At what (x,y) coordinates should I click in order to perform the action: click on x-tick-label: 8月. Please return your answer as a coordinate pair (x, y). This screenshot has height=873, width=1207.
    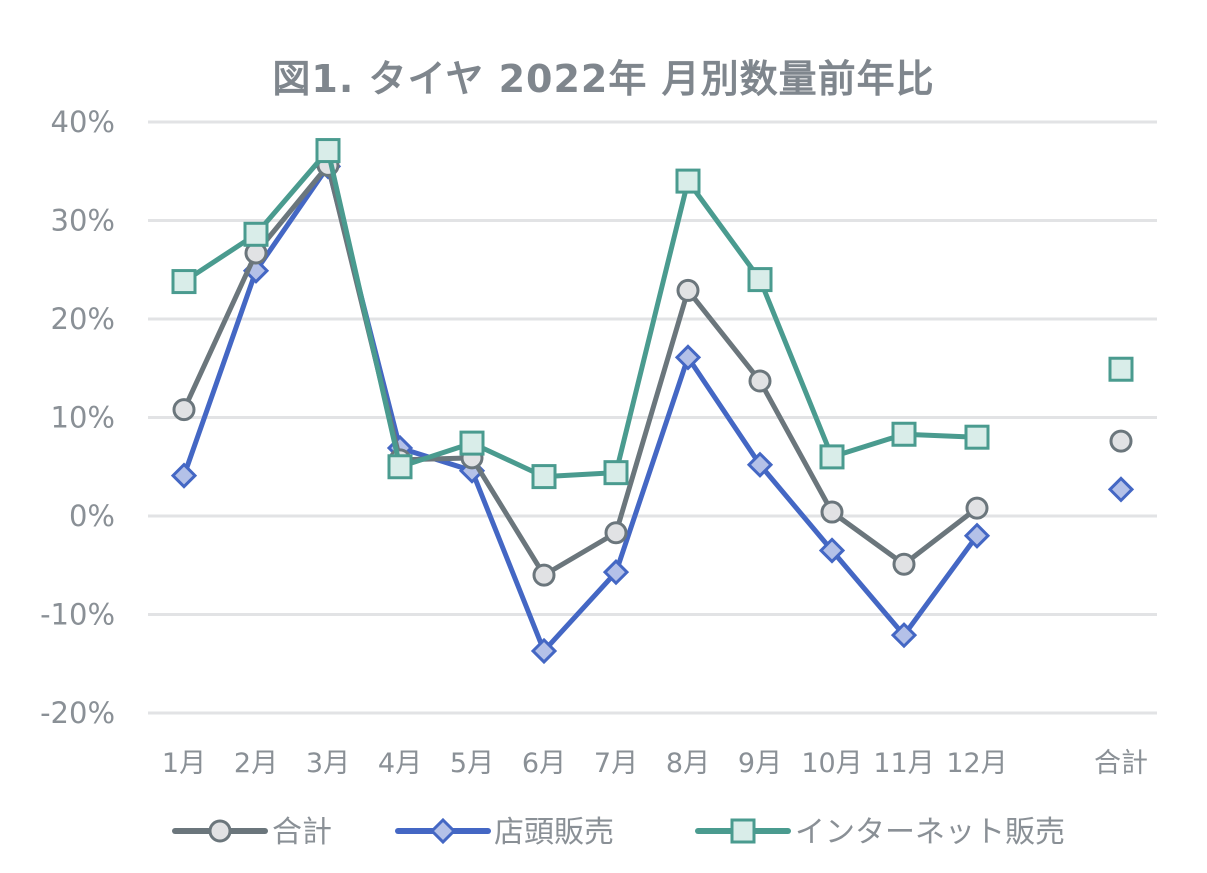
    Looking at the image, I should click on (688, 763).